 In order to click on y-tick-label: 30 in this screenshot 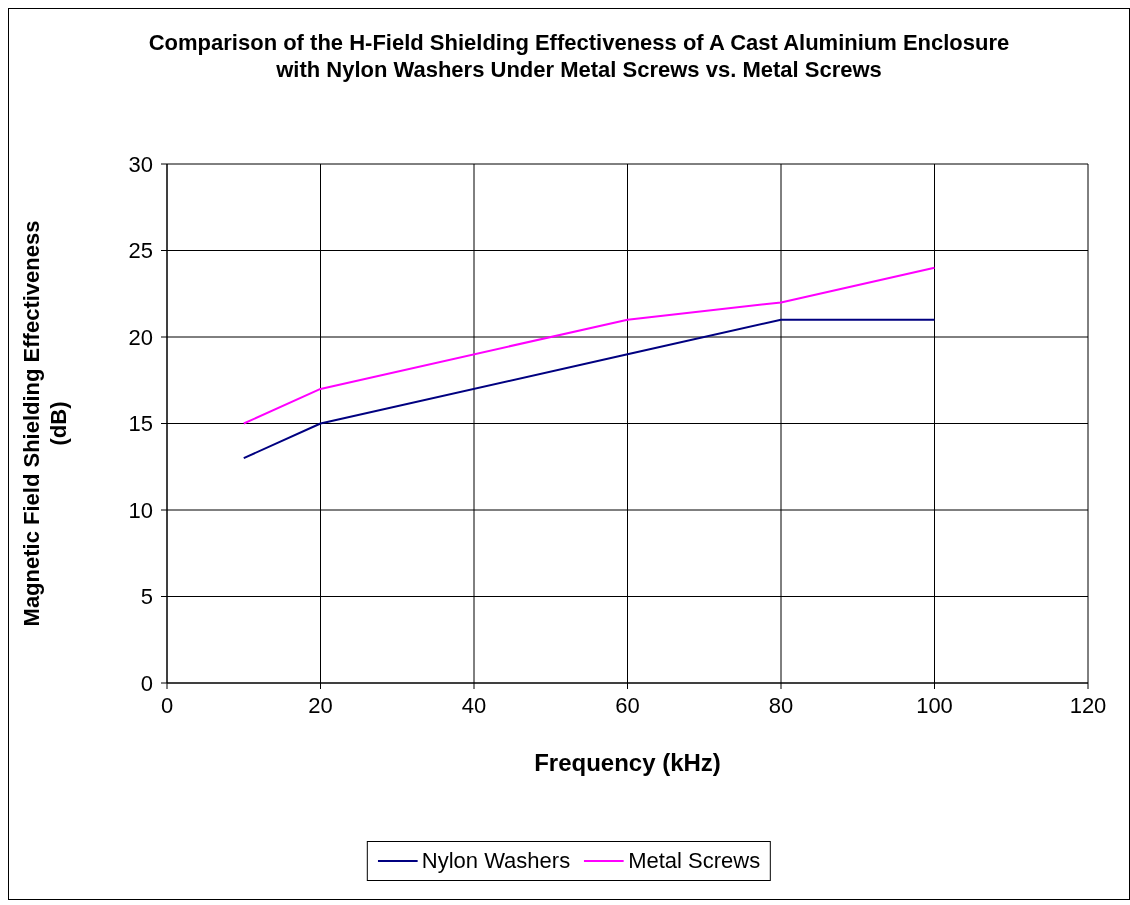, I will do `click(140, 164)`.